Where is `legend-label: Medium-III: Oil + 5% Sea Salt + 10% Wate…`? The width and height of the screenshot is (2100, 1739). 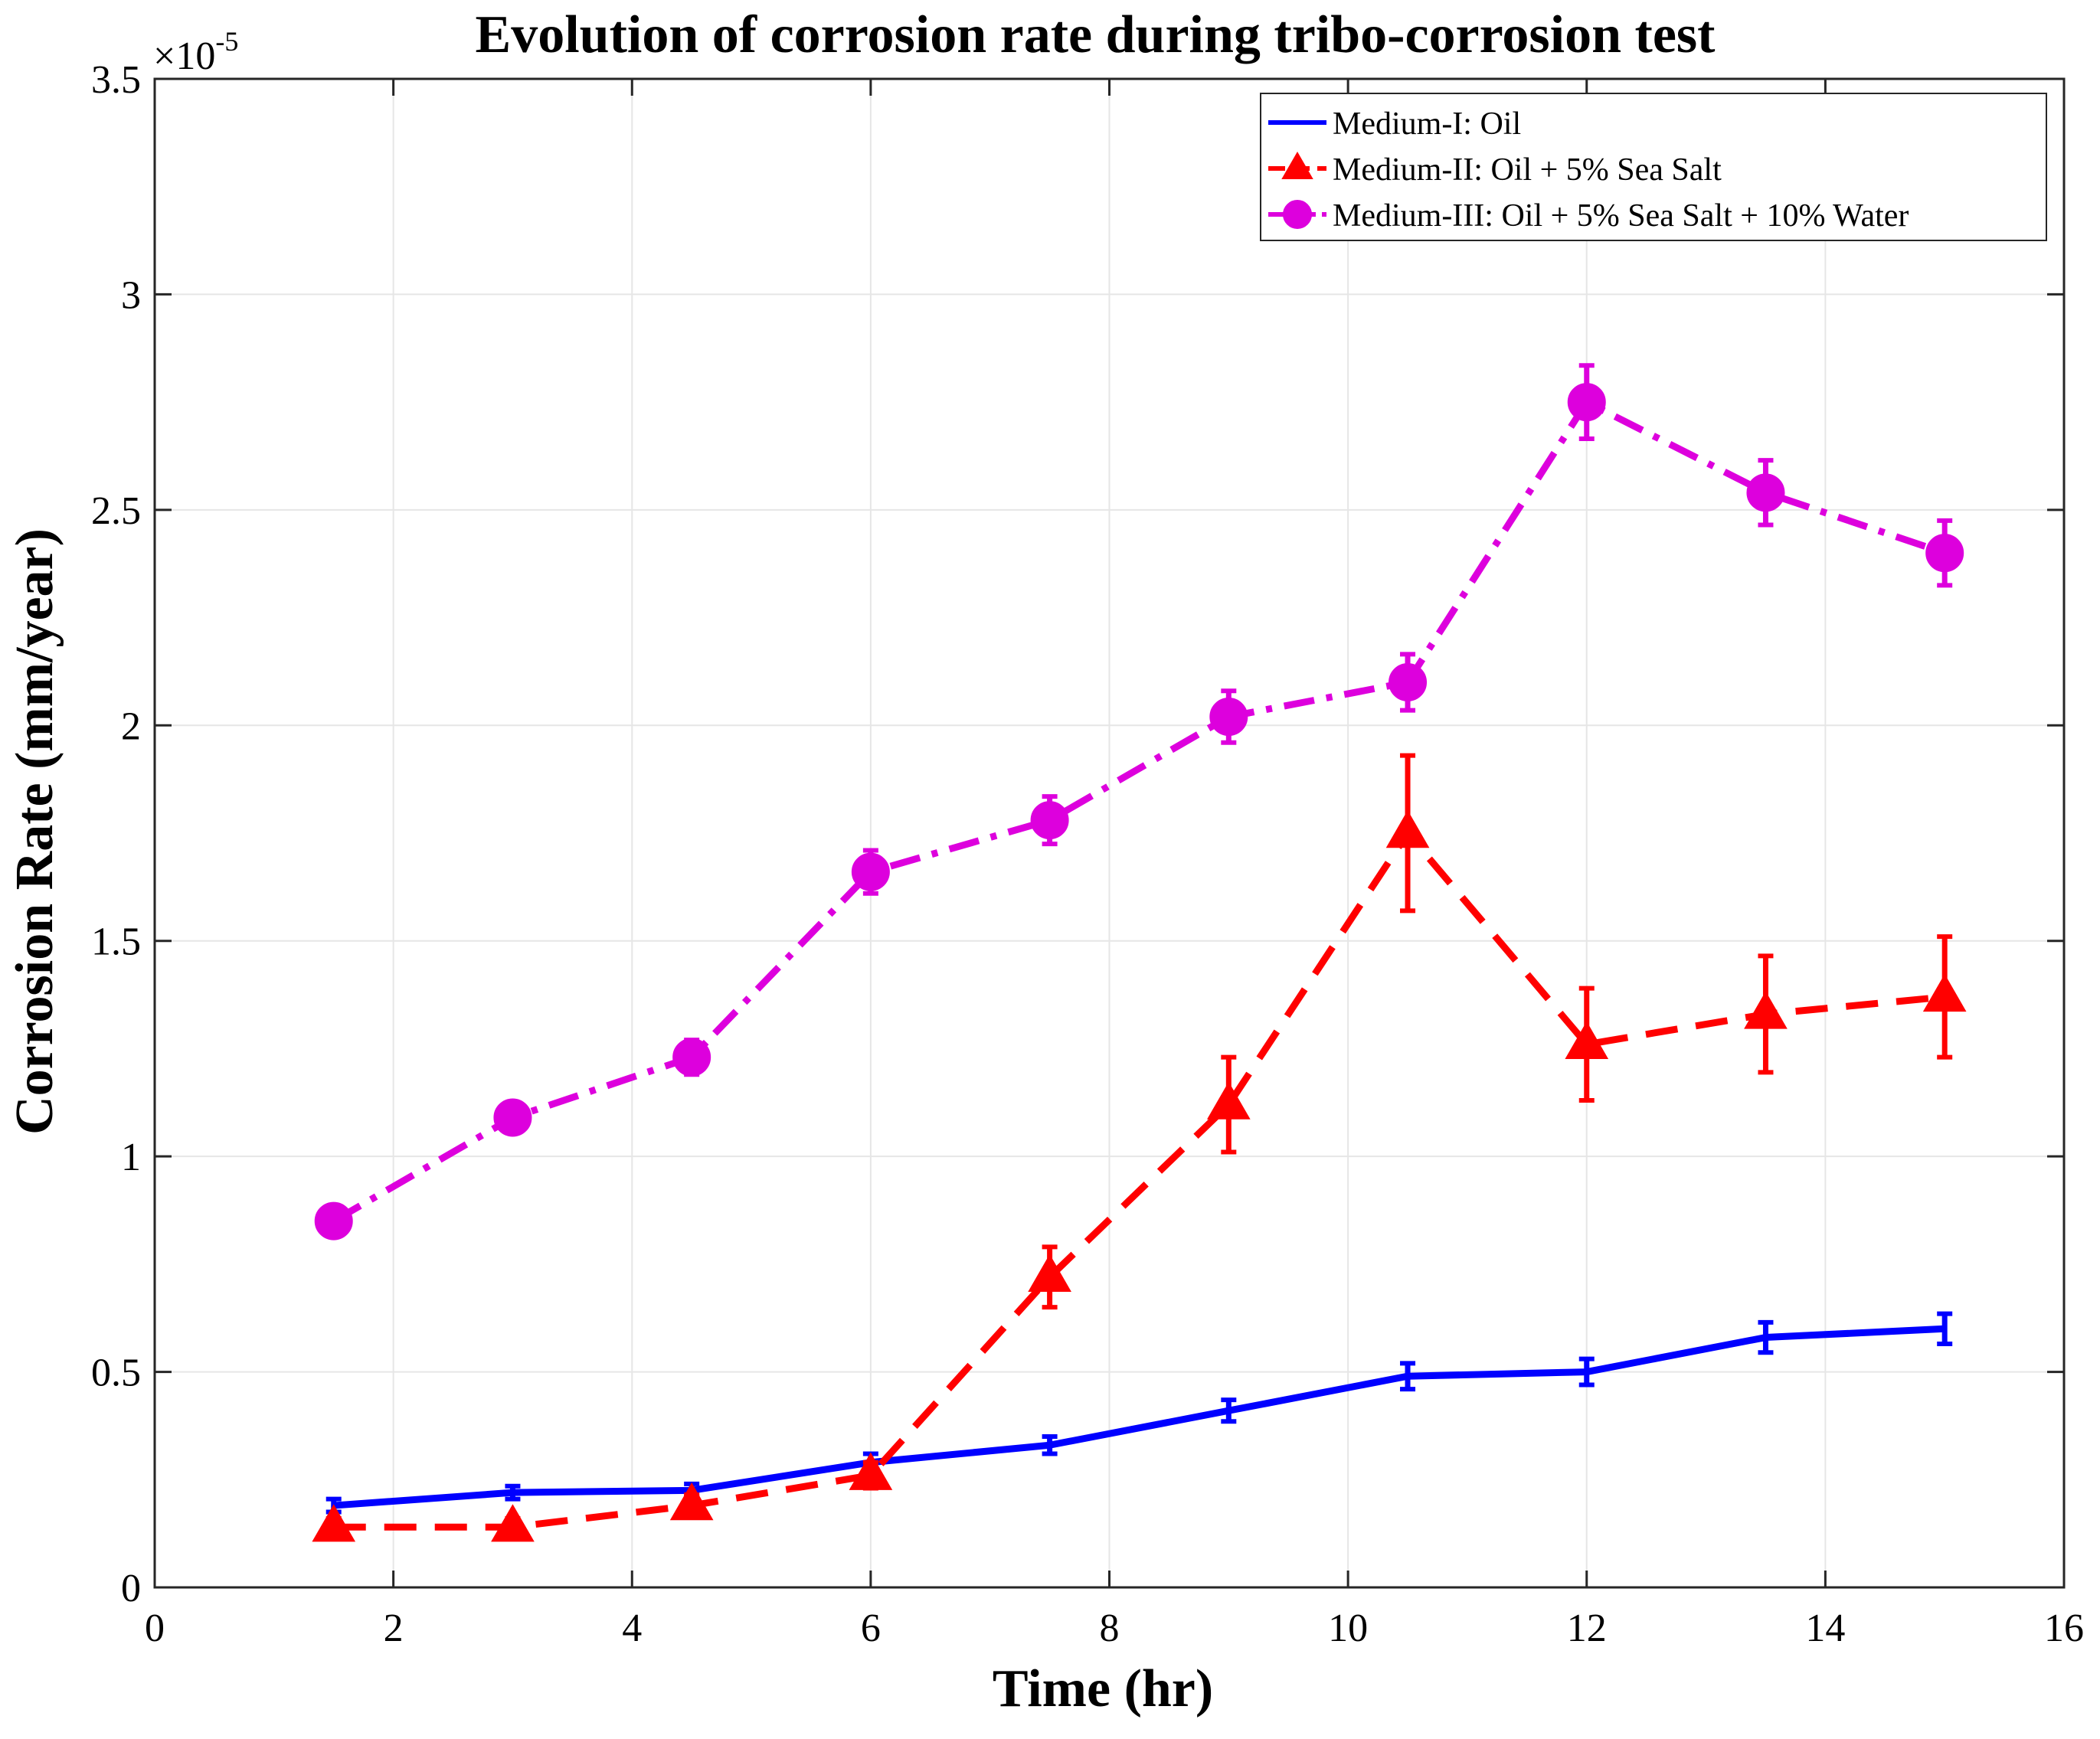 legend-label: Medium-III: Oil + 5% Sea Salt + 10% Wate… is located at coordinates (1621, 216).